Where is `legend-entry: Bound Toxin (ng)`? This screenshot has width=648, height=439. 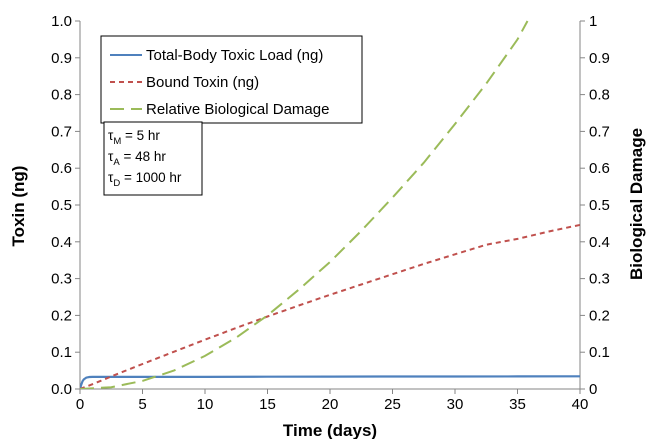
legend-entry: Bound Toxin (ng) is located at coordinates (202, 82).